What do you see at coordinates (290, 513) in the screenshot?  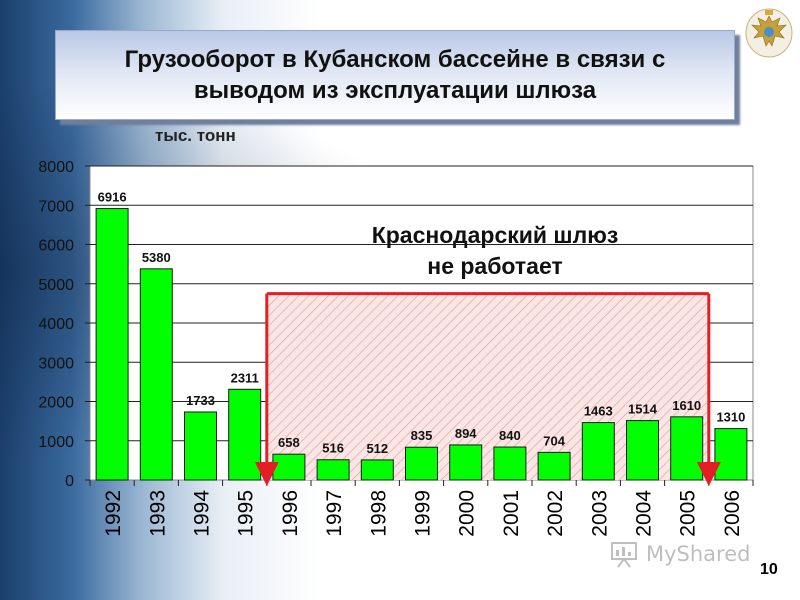 I see `x-tick-label: 1996` at bounding box center [290, 513].